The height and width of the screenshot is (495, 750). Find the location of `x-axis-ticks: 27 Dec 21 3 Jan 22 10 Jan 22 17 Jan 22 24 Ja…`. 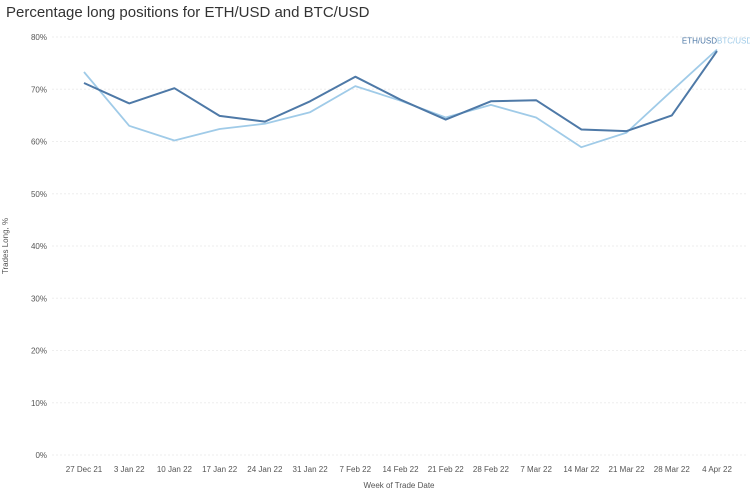

x-axis-ticks: 27 Dec 21 3 Jan 22 10 Jan 22 17 Jan 22 24 Ja… is located at coordinates (399, 469).